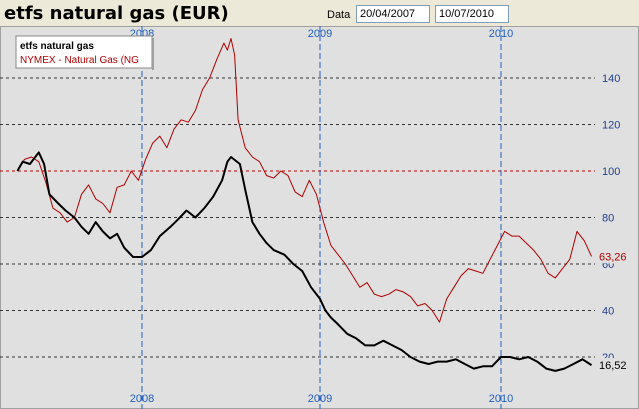 Image resolution: width=639 pixels, height=409 pixels. Describe the element at coordinates (611, 79) in the screenshot. I see `y-tick-label: 140` at that location.